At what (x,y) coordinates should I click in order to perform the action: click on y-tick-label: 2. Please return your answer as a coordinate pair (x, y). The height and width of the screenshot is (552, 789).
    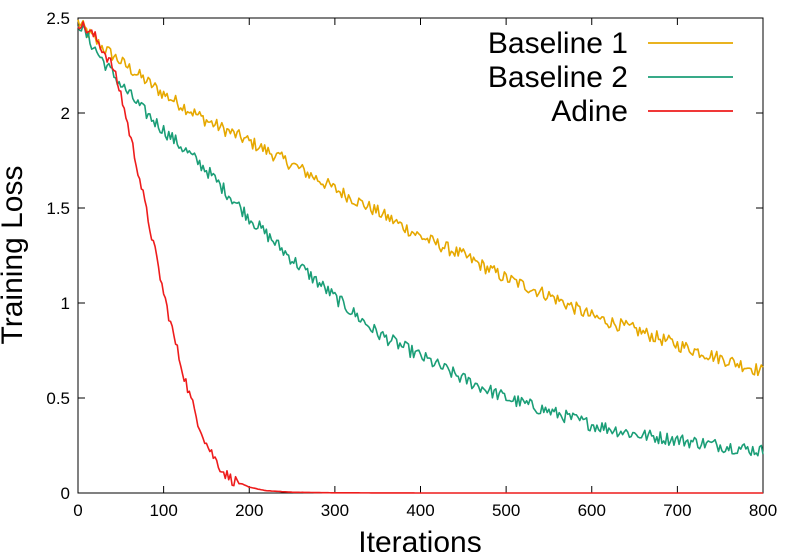
    Looking at the image, I should click on (65, 113).